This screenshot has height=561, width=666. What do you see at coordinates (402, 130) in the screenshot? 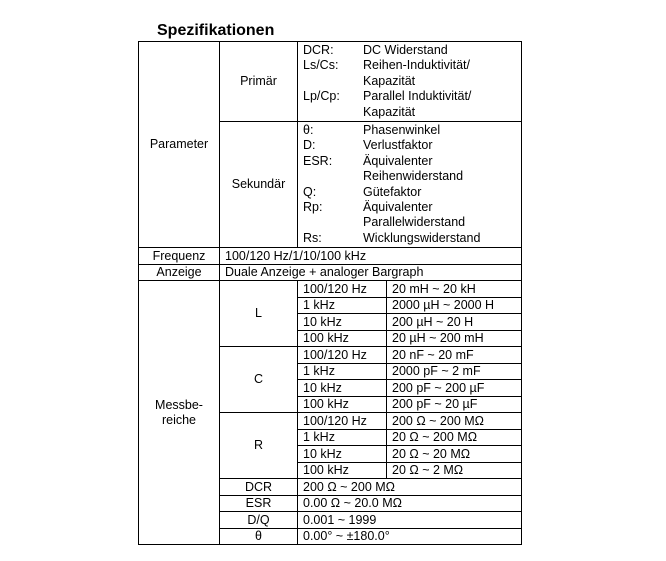
I see `param-description: Phasenwinkel` at bounding box center [402, 130].